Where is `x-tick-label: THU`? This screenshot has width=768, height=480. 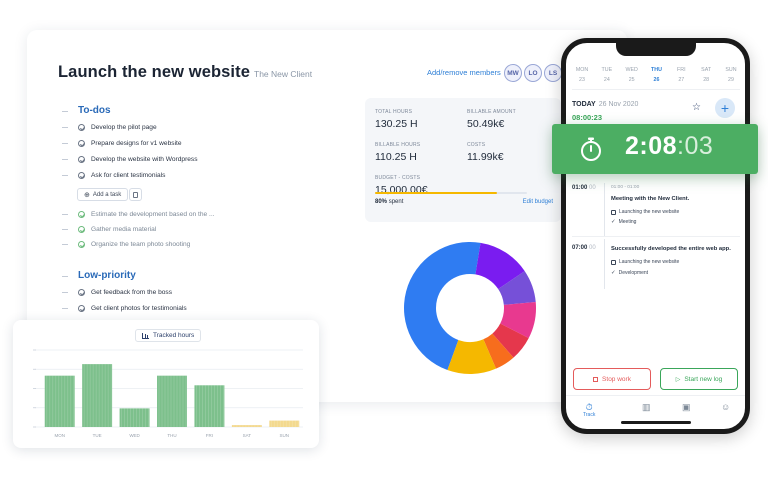 x-tick-label: THU is located at coordinates (171, 435).